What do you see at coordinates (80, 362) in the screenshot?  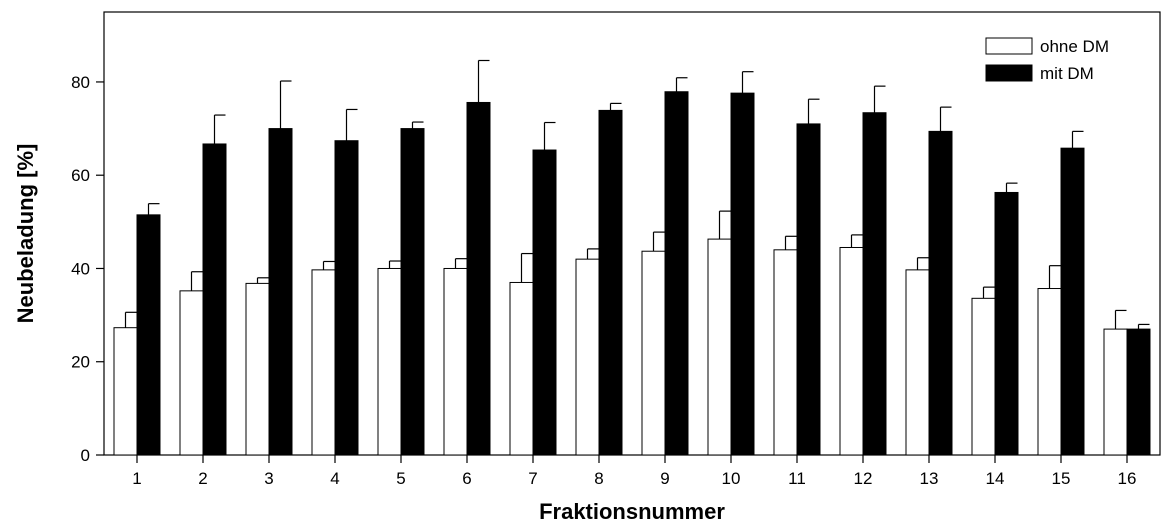 I see `y-tick-label-20: 20` at bounding box center [80, 362].